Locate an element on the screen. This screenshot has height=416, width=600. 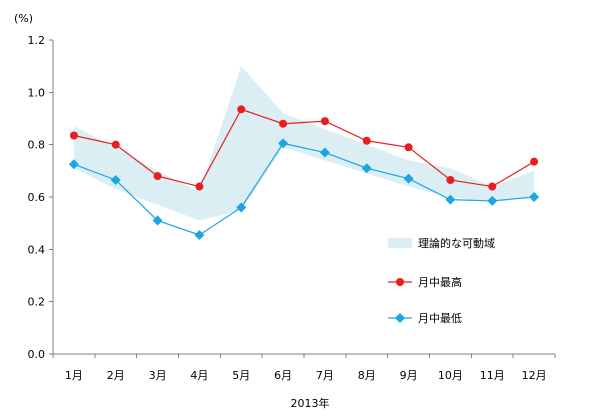
y-tick-label: 0.4 is located at coordinates (37, 249).